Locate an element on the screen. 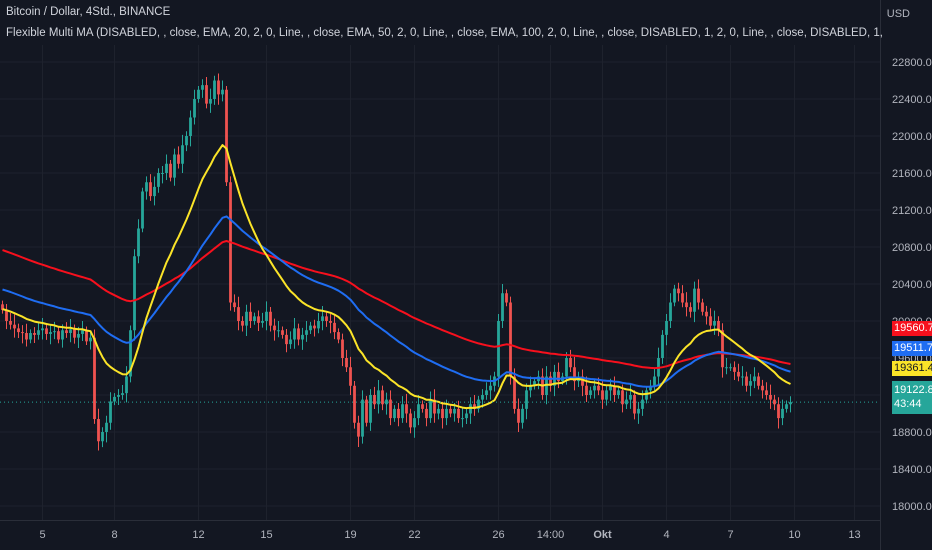  y-tick-label: 21200.00 is located at coordinates (912, 211).